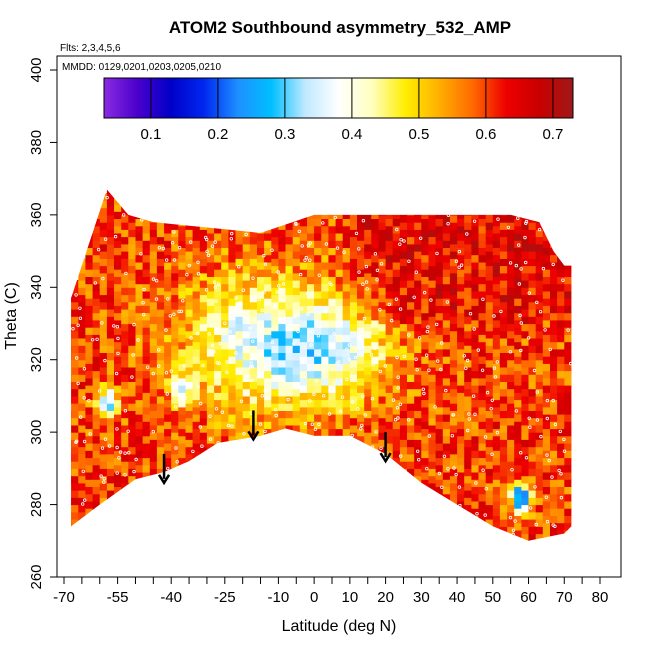 This screenshot has height=650, width=650. Describe the element at coordinates (141, 67) in the screenshot. I see `dates-label: MMDD: 0129,0201,0203,0205,0210` at that location.